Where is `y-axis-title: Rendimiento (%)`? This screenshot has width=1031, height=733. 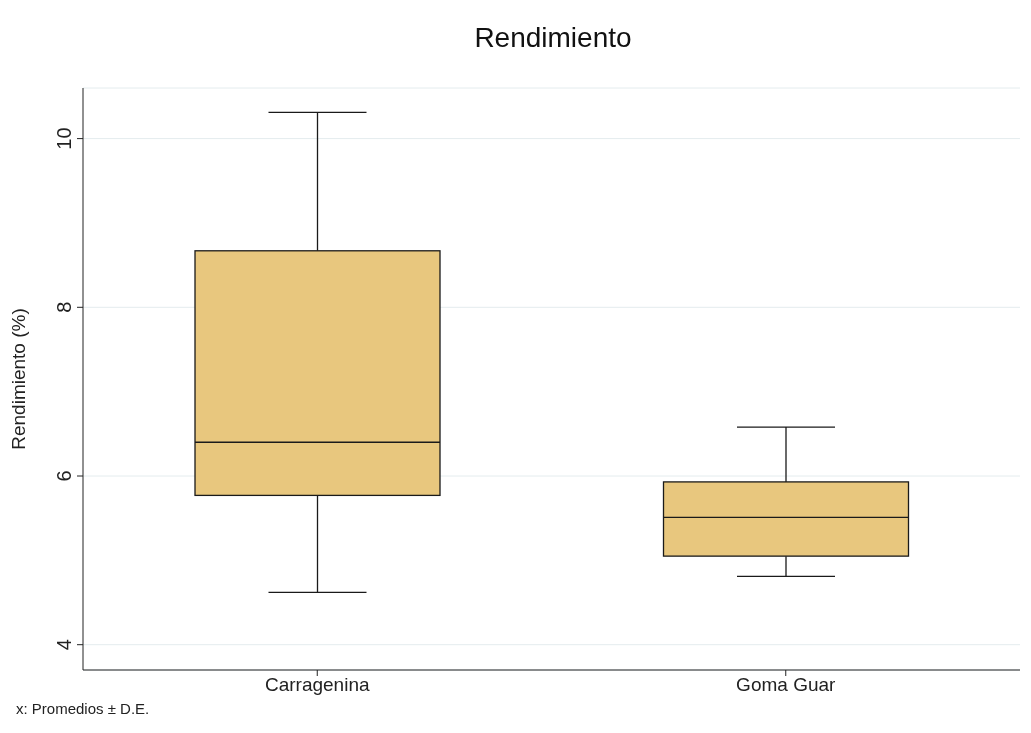
y-axis-title: Rendimiento (%) is located at coordinates (18, 379).